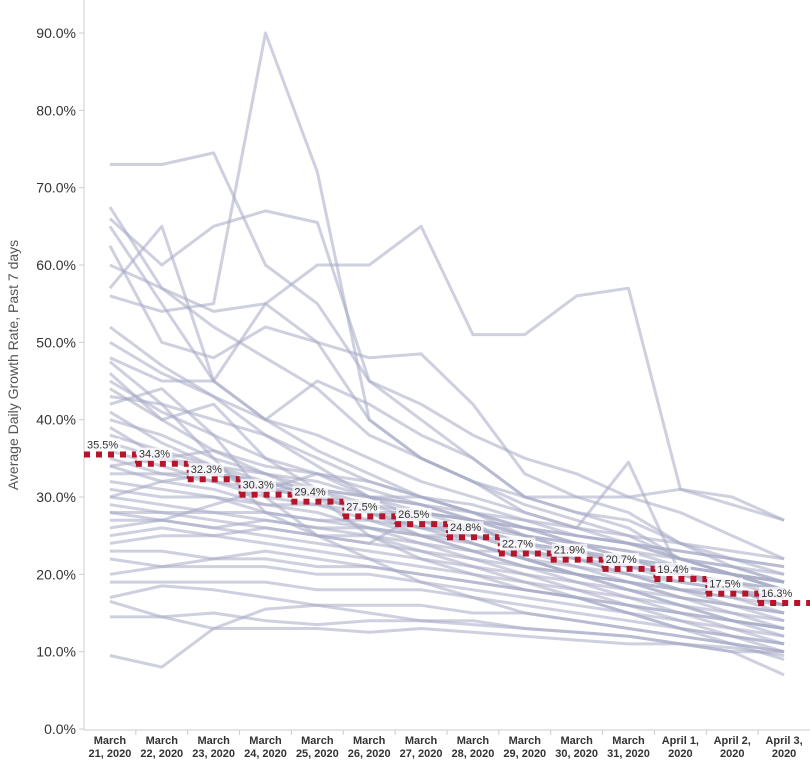 Image resolution: width=810 pixels, height=763 pixels. I want to click on average-data-label: 20.7%, so click(621, 560).